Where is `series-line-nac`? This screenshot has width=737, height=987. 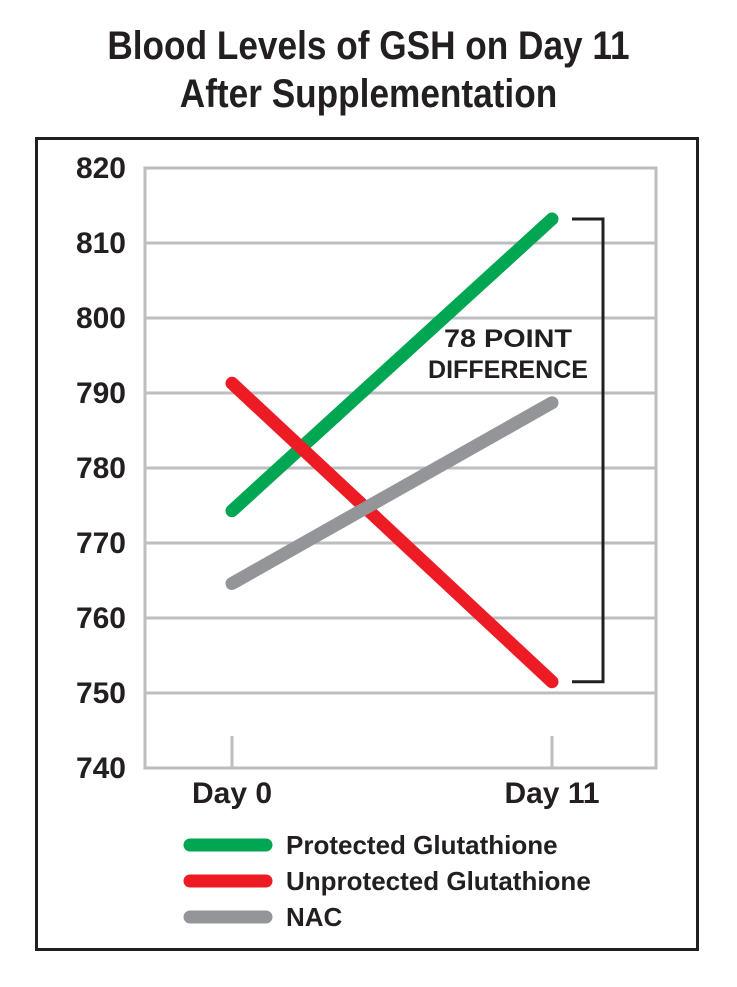 series-line-nac is located at coordinates (392, 493).